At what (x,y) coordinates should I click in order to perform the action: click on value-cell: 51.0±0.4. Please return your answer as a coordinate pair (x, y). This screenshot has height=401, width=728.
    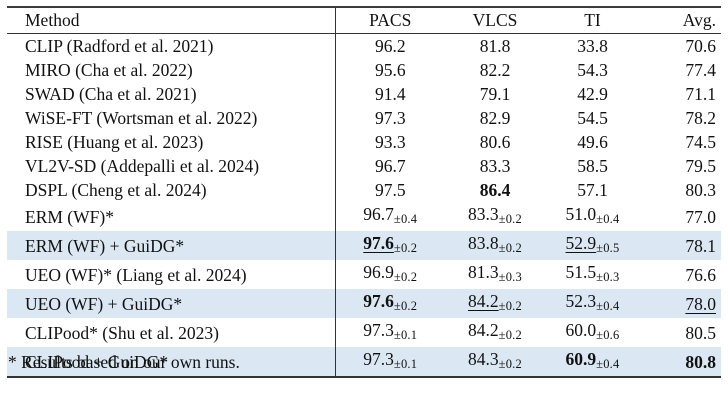
    Looking at the image, I should click on (592, 216).